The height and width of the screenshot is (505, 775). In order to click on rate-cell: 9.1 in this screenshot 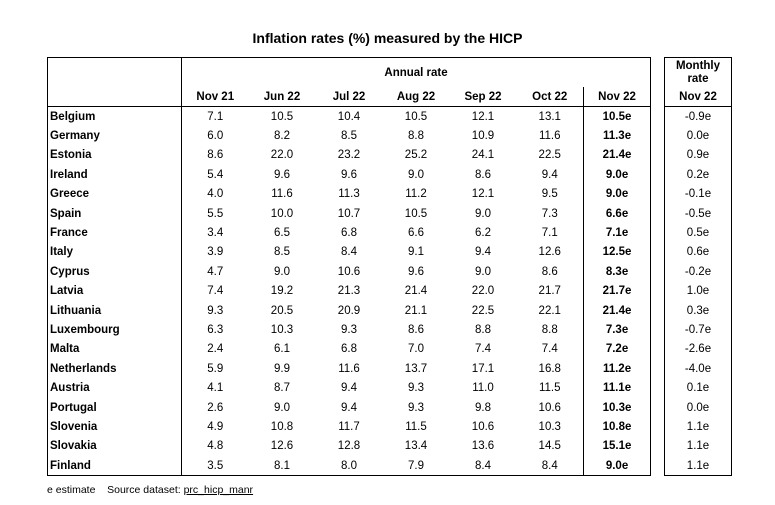, I will do `click(416, 252)`.